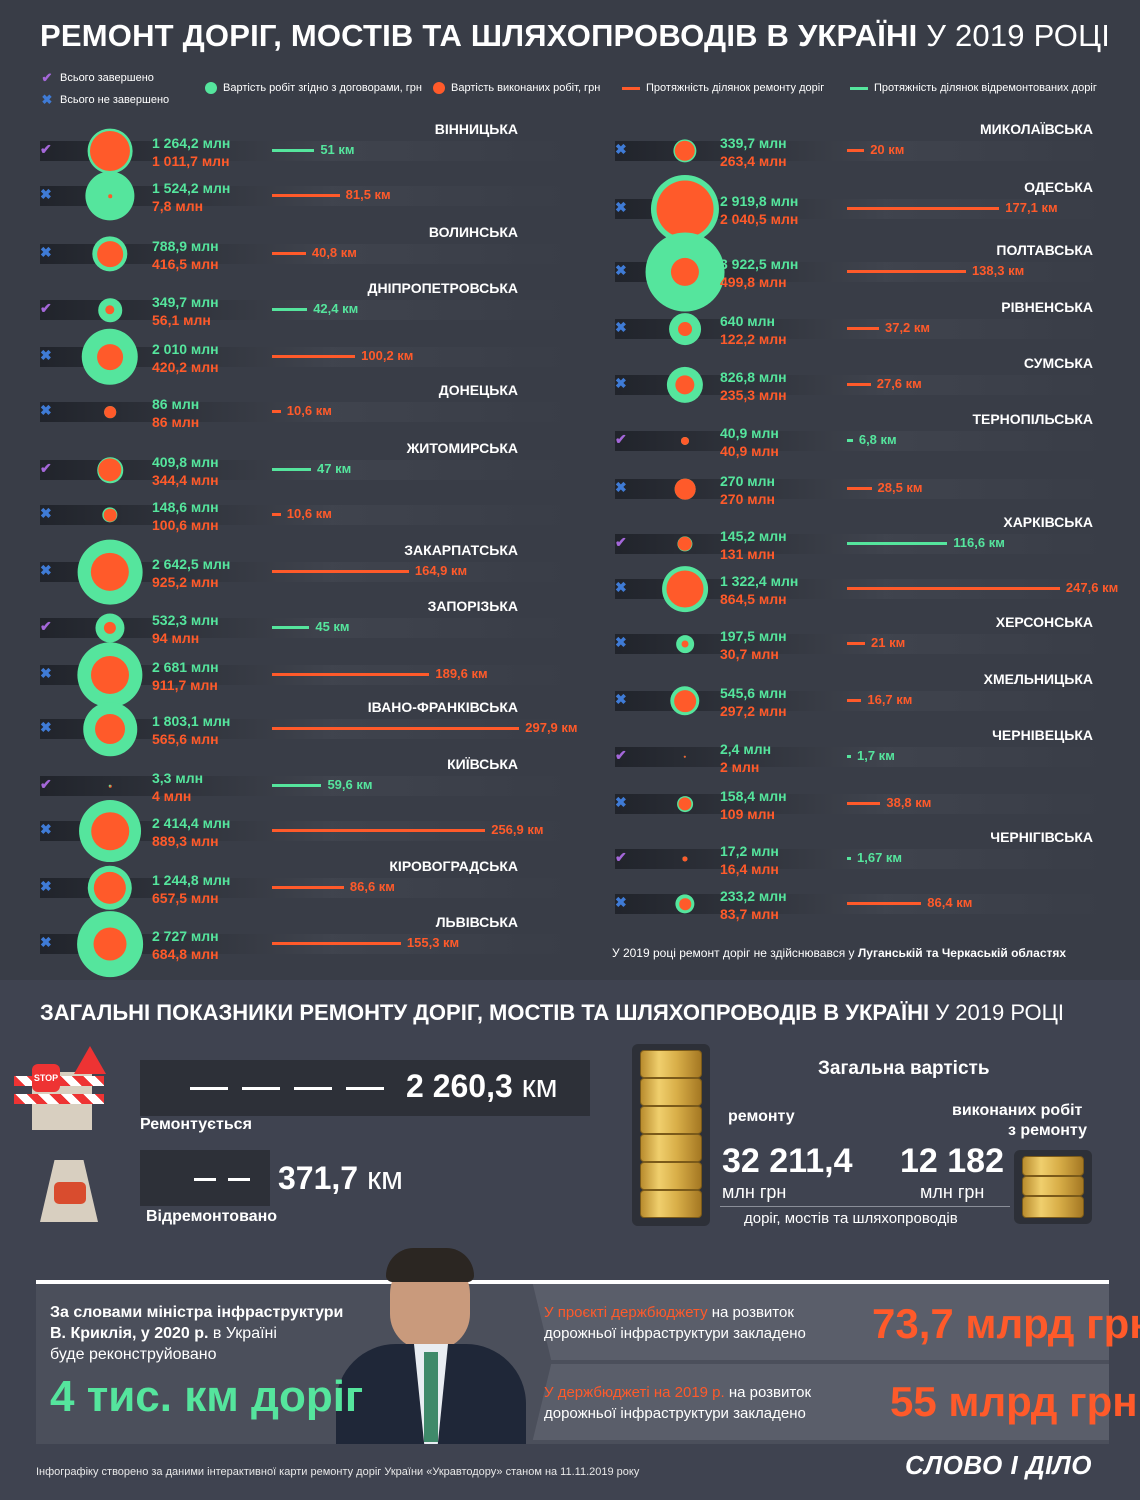  What do you see at coordinates (1036, 129) in the screenshot?
I see `region-name: МИКОЛАЇВСЬКА` at bounding box center [1036, 129].